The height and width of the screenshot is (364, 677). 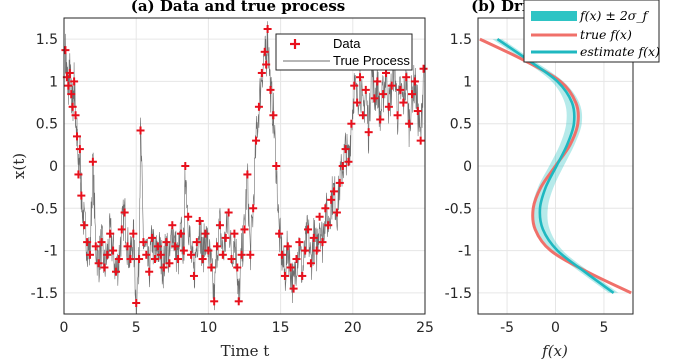 What do you see at coordinates (507, 328) in the screenshot?
I see `x-tick-label: -5` at bounding box center [507, 328].